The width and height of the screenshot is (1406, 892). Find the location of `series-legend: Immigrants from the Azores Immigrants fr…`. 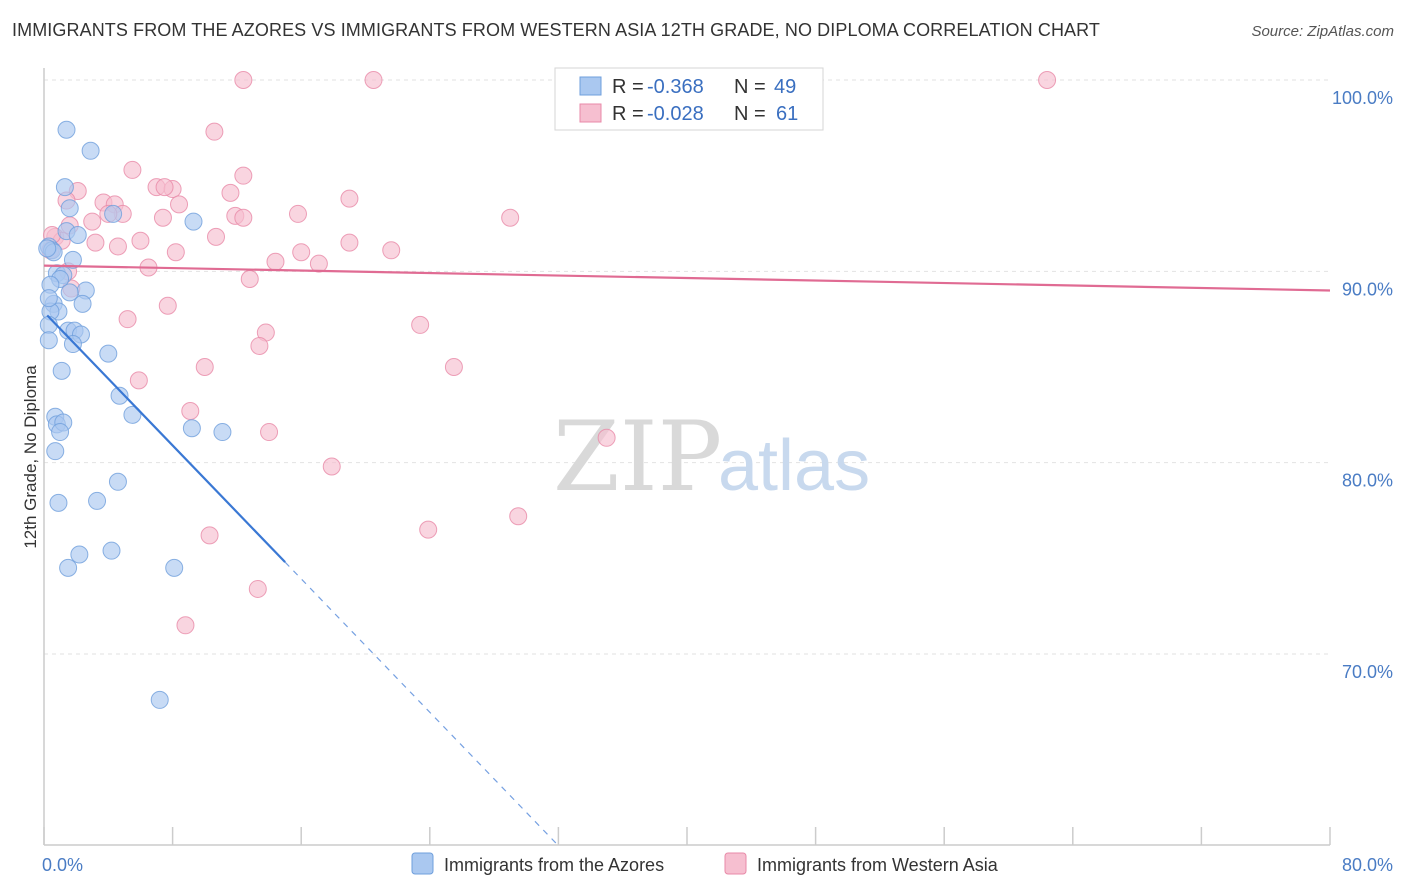

series-legend: Immigrants from the Azores Immigrants fr… is located at coordinates (705, 863).